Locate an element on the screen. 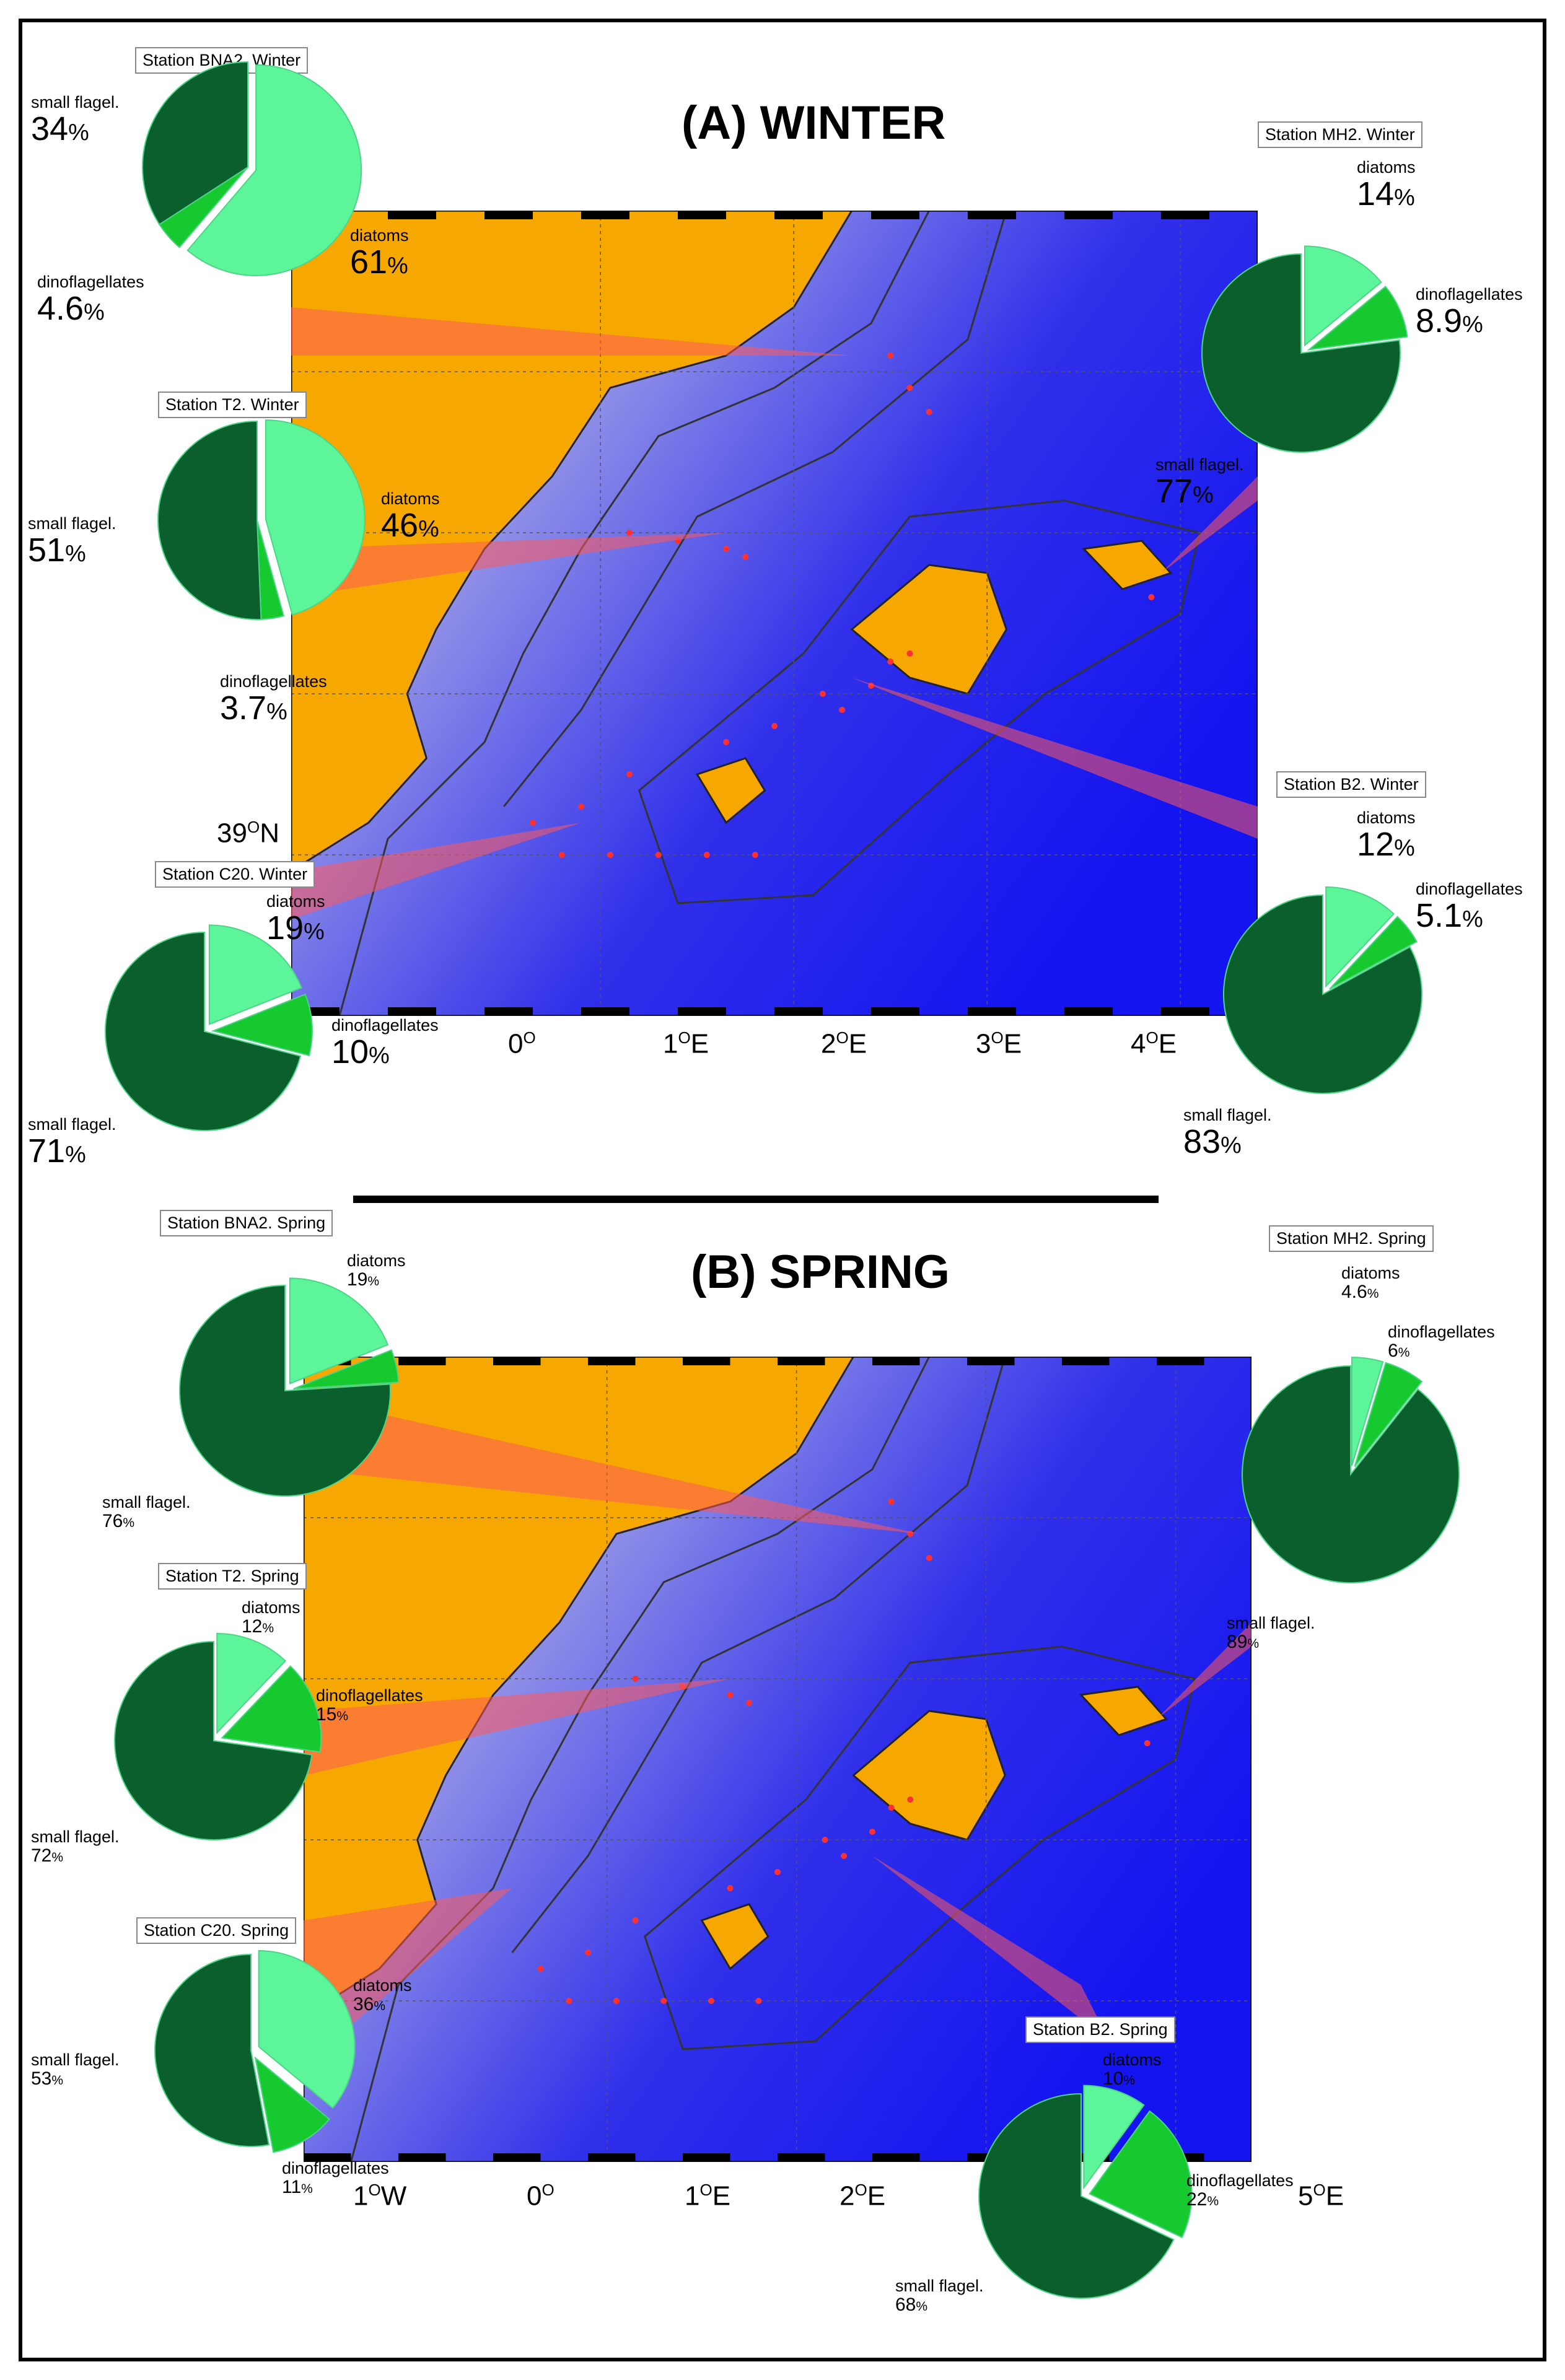  lon-label-2e-spring: 2OE is located at coordinates (862, 2196).